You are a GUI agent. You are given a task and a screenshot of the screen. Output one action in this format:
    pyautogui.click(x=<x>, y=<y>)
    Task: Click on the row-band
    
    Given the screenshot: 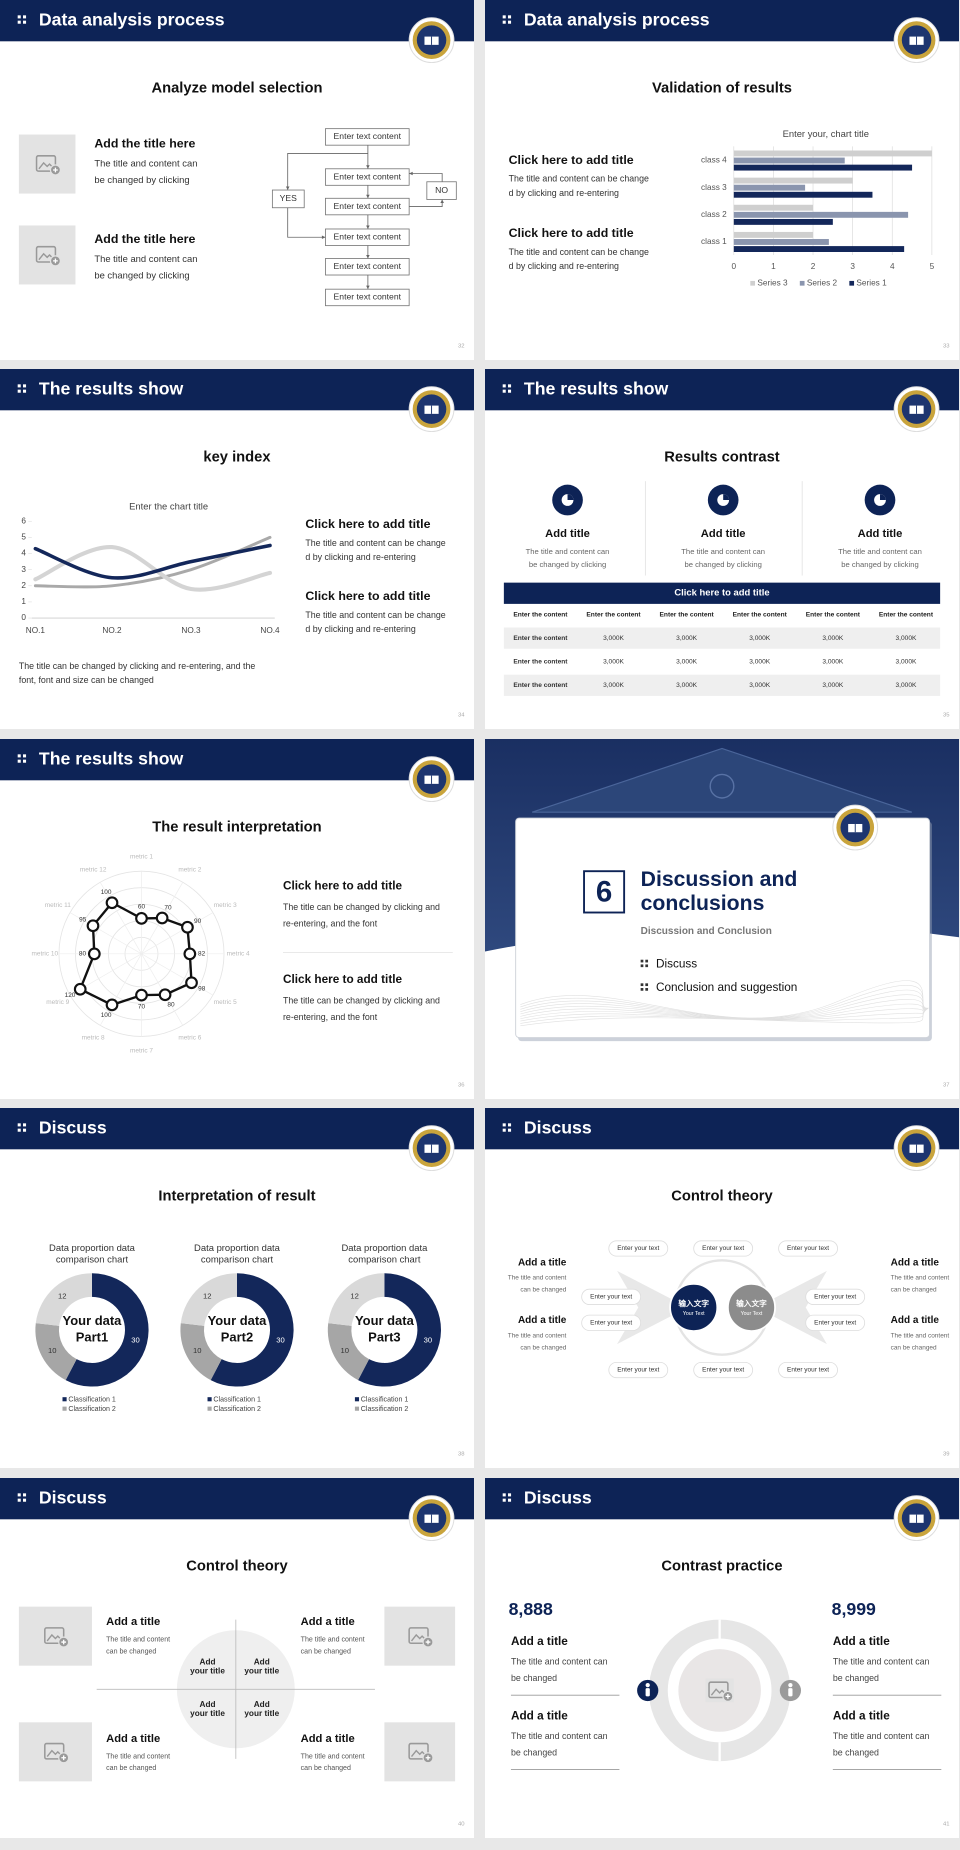 What is the action you would take?
    pyautogui.click(x=722, y=685)
    